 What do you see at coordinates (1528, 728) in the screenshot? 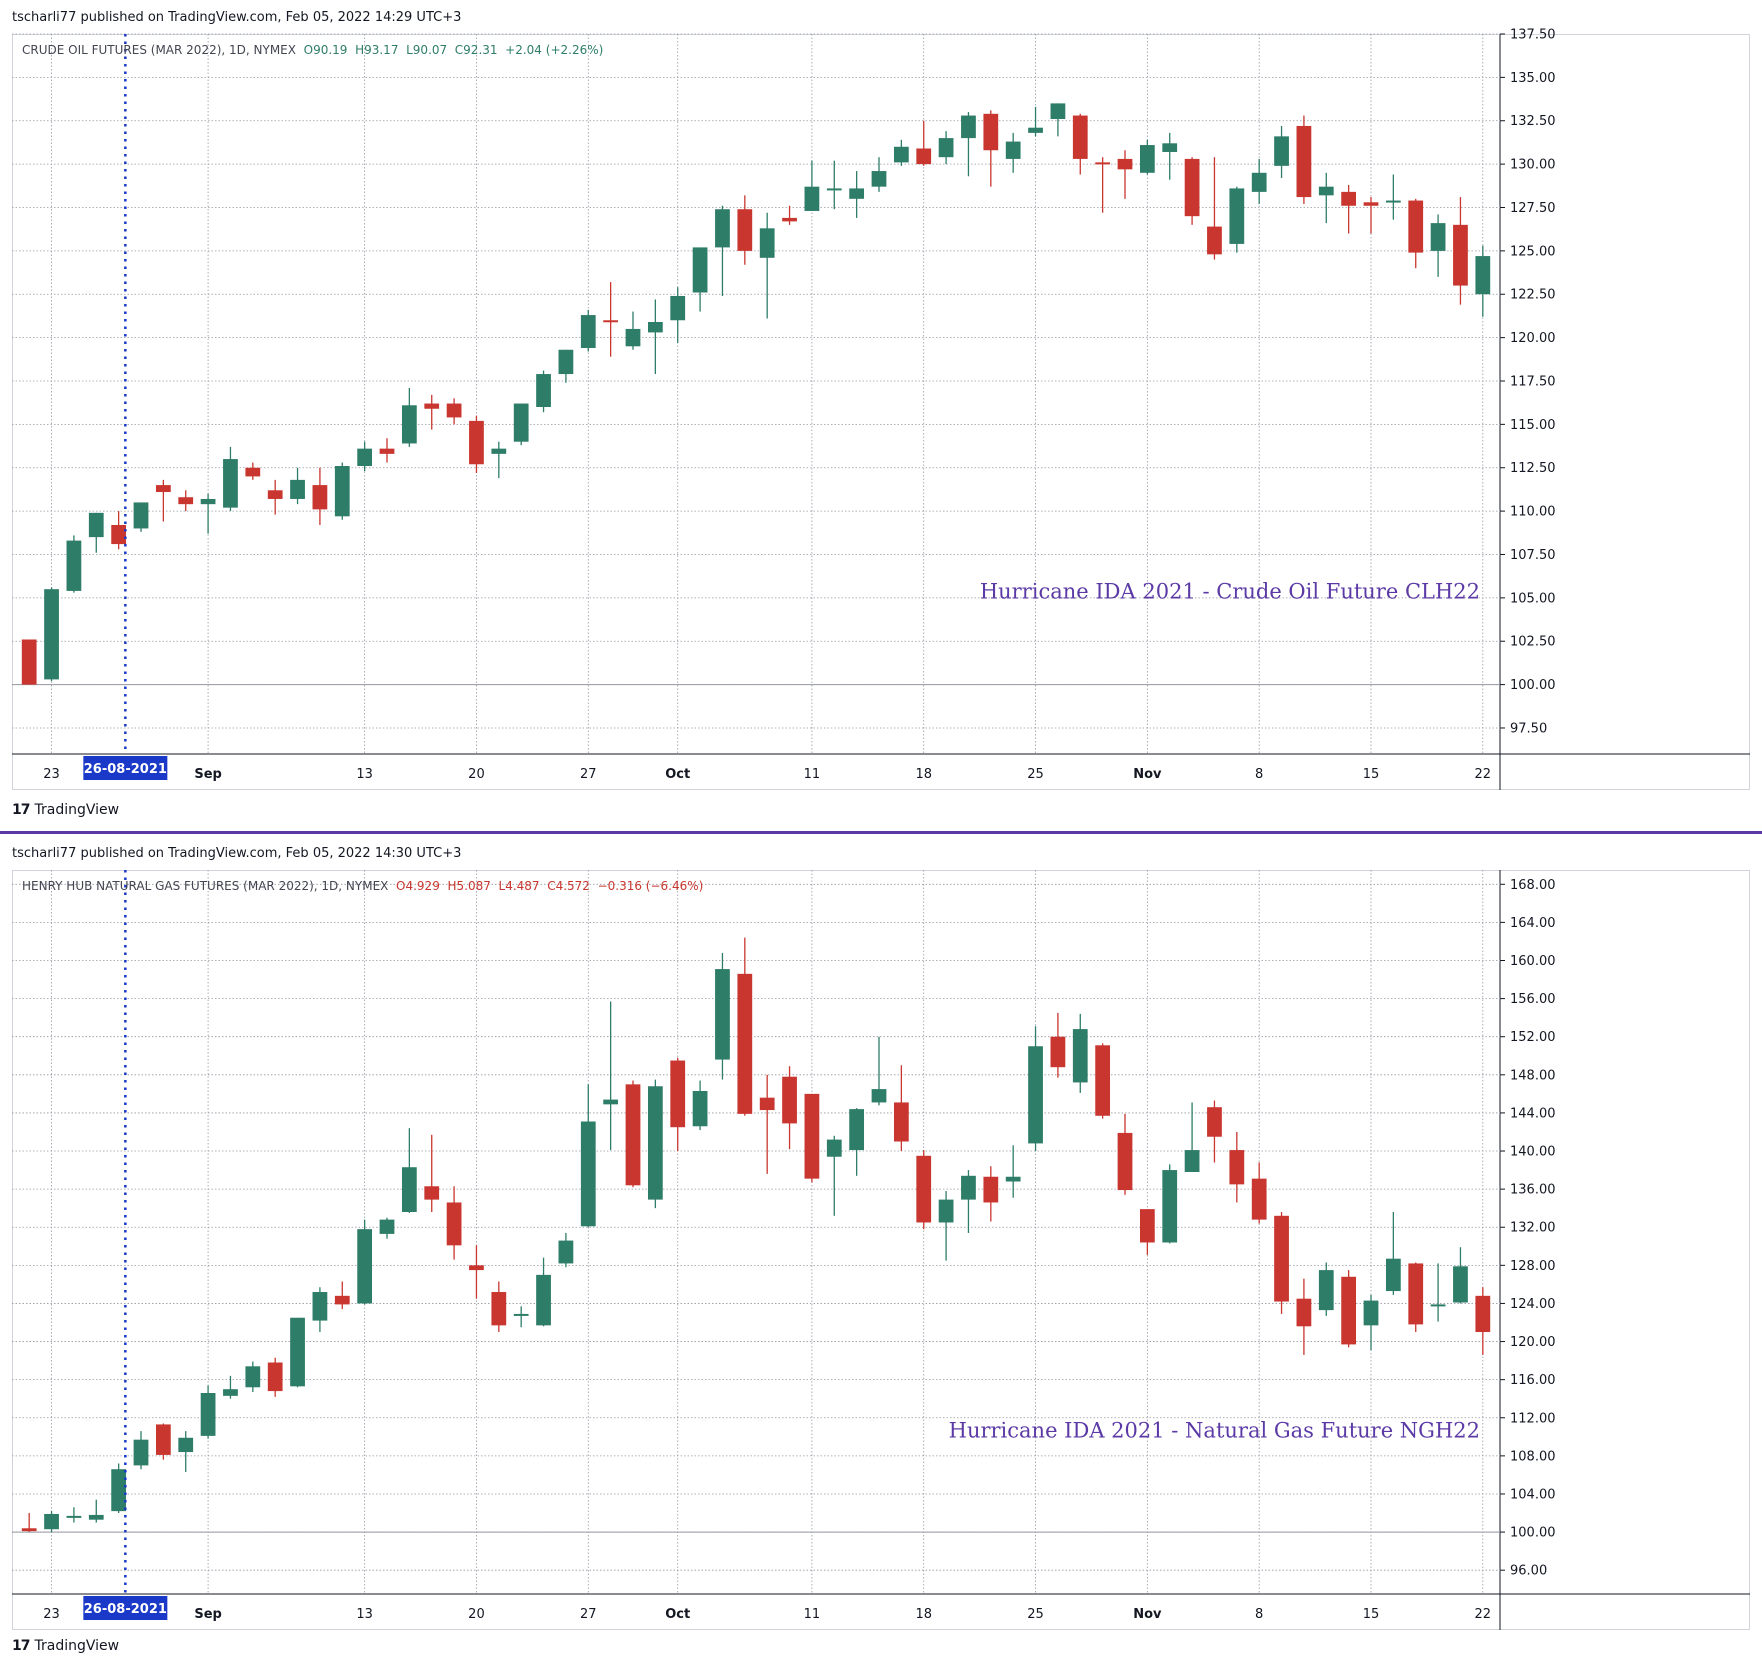
I see `y-tick-label: 97.50` at bounding box center [1528, 728].